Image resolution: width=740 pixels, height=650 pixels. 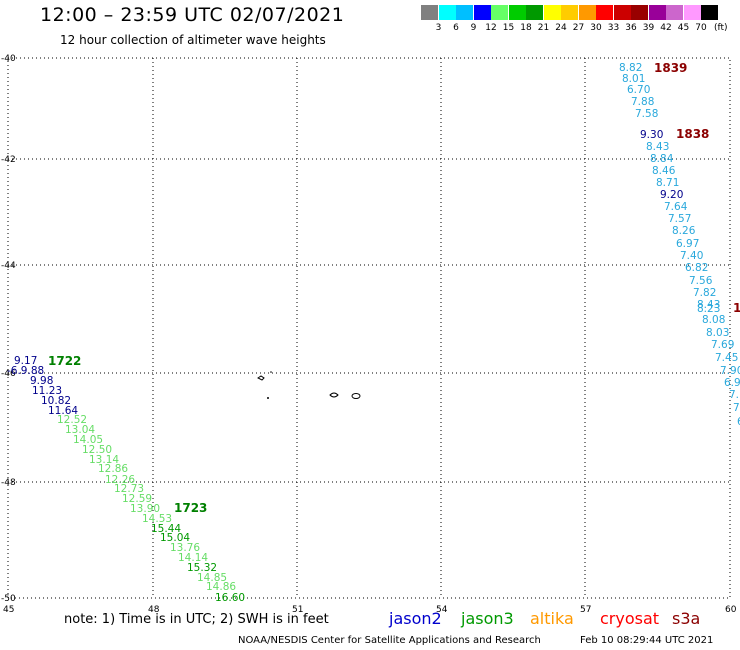 What do you see at coordinates (736, 308) in the screenshot?
I see `track-time-label: 1` at bounding box center [736, 308].